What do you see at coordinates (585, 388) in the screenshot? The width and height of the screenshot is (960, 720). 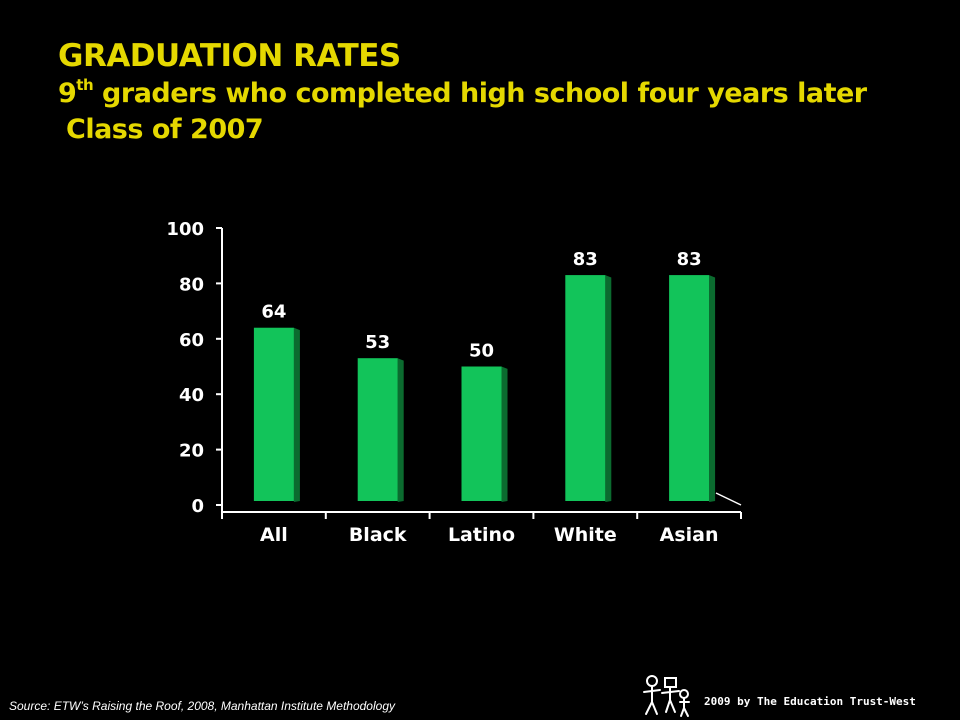 I see `bar-white` at bounding box center [585, 388].